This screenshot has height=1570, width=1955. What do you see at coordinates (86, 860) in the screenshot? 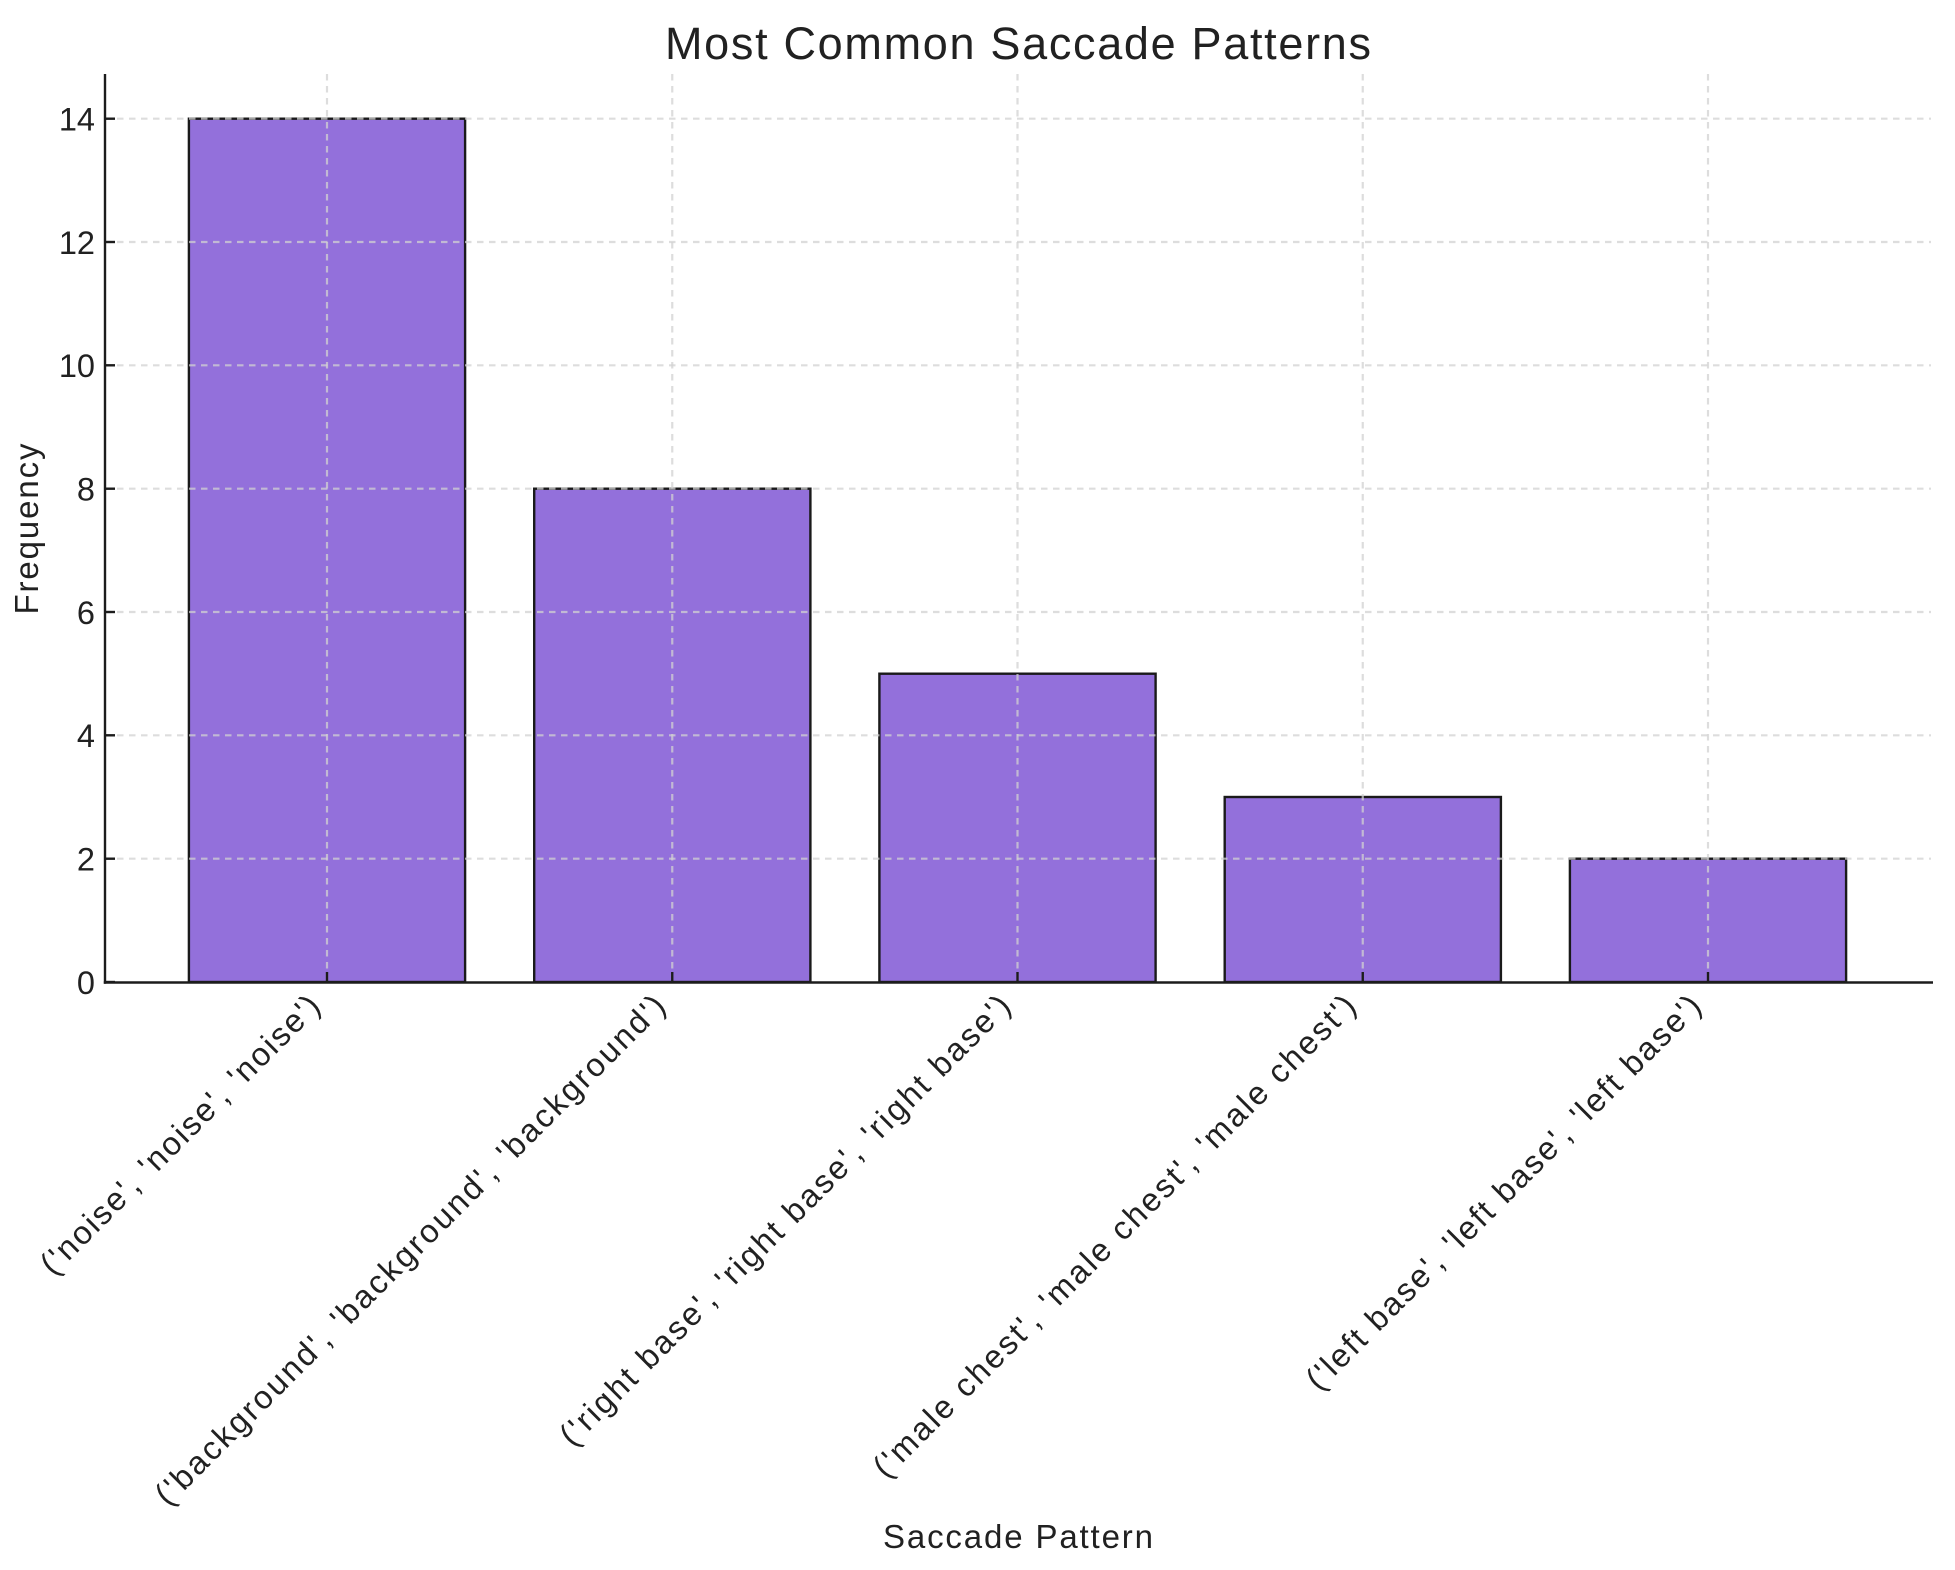
I see `svg-text: 2` at bounding box center [86, 860].